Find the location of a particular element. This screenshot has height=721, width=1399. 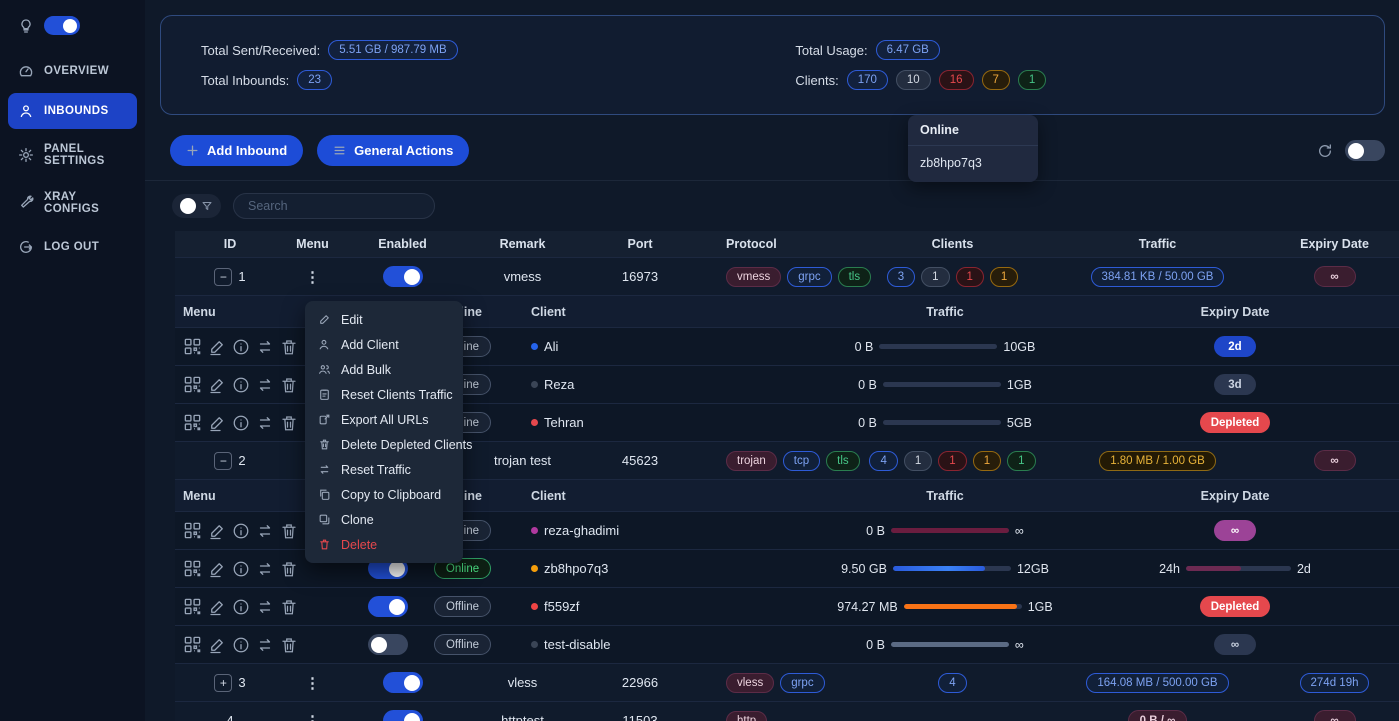

menu-item-delete: Delete is located at coordinates (384, 544).